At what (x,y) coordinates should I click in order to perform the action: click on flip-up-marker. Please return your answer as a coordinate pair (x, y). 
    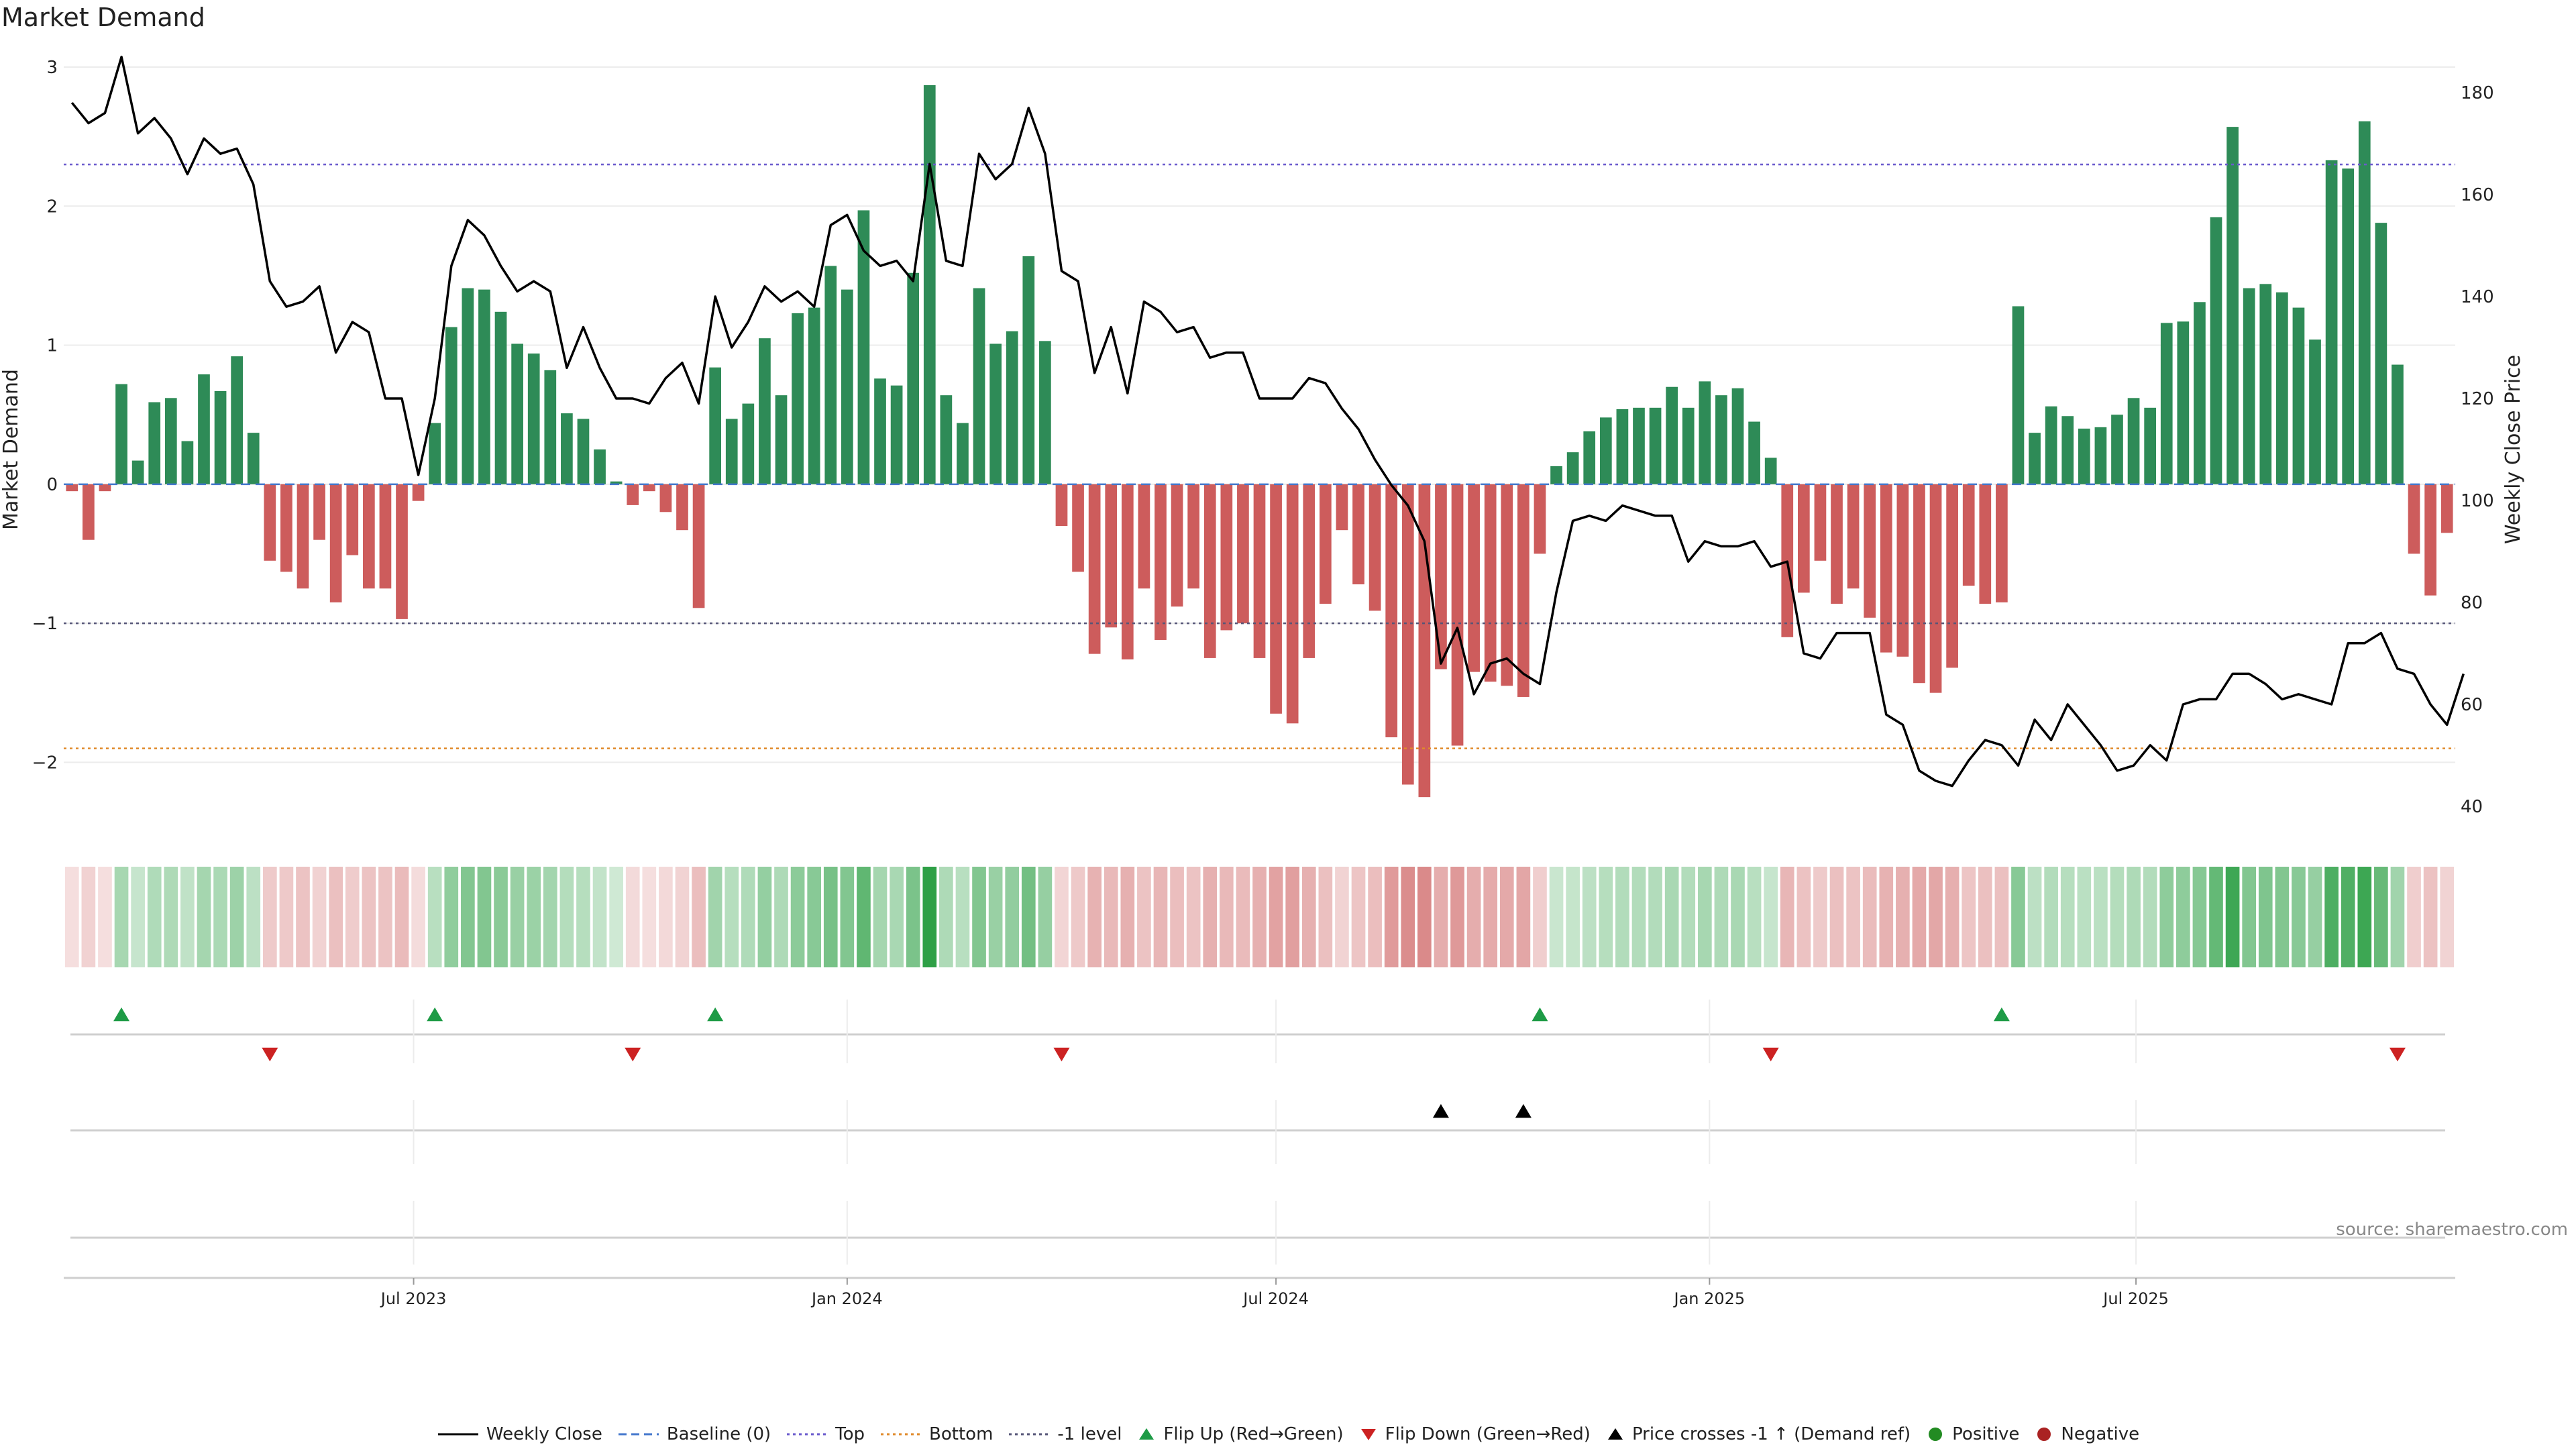
    Looking at the image, I should click on (715, 1014).